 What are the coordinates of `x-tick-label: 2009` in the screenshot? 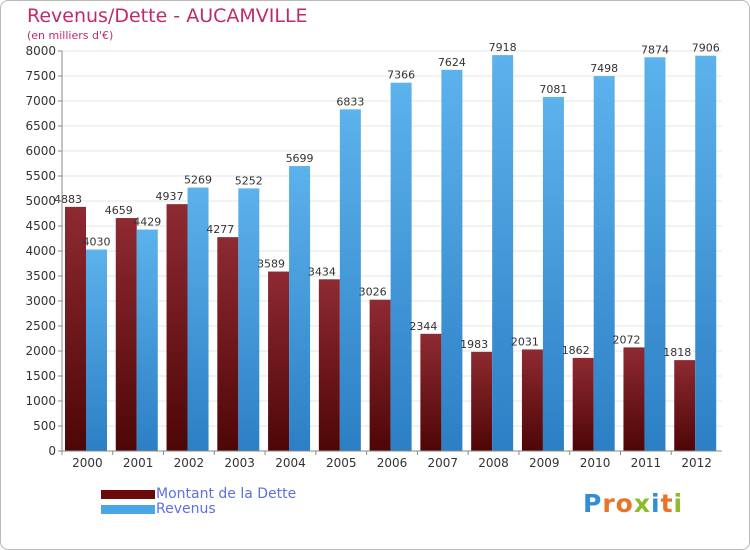 It's located at (544, 463).